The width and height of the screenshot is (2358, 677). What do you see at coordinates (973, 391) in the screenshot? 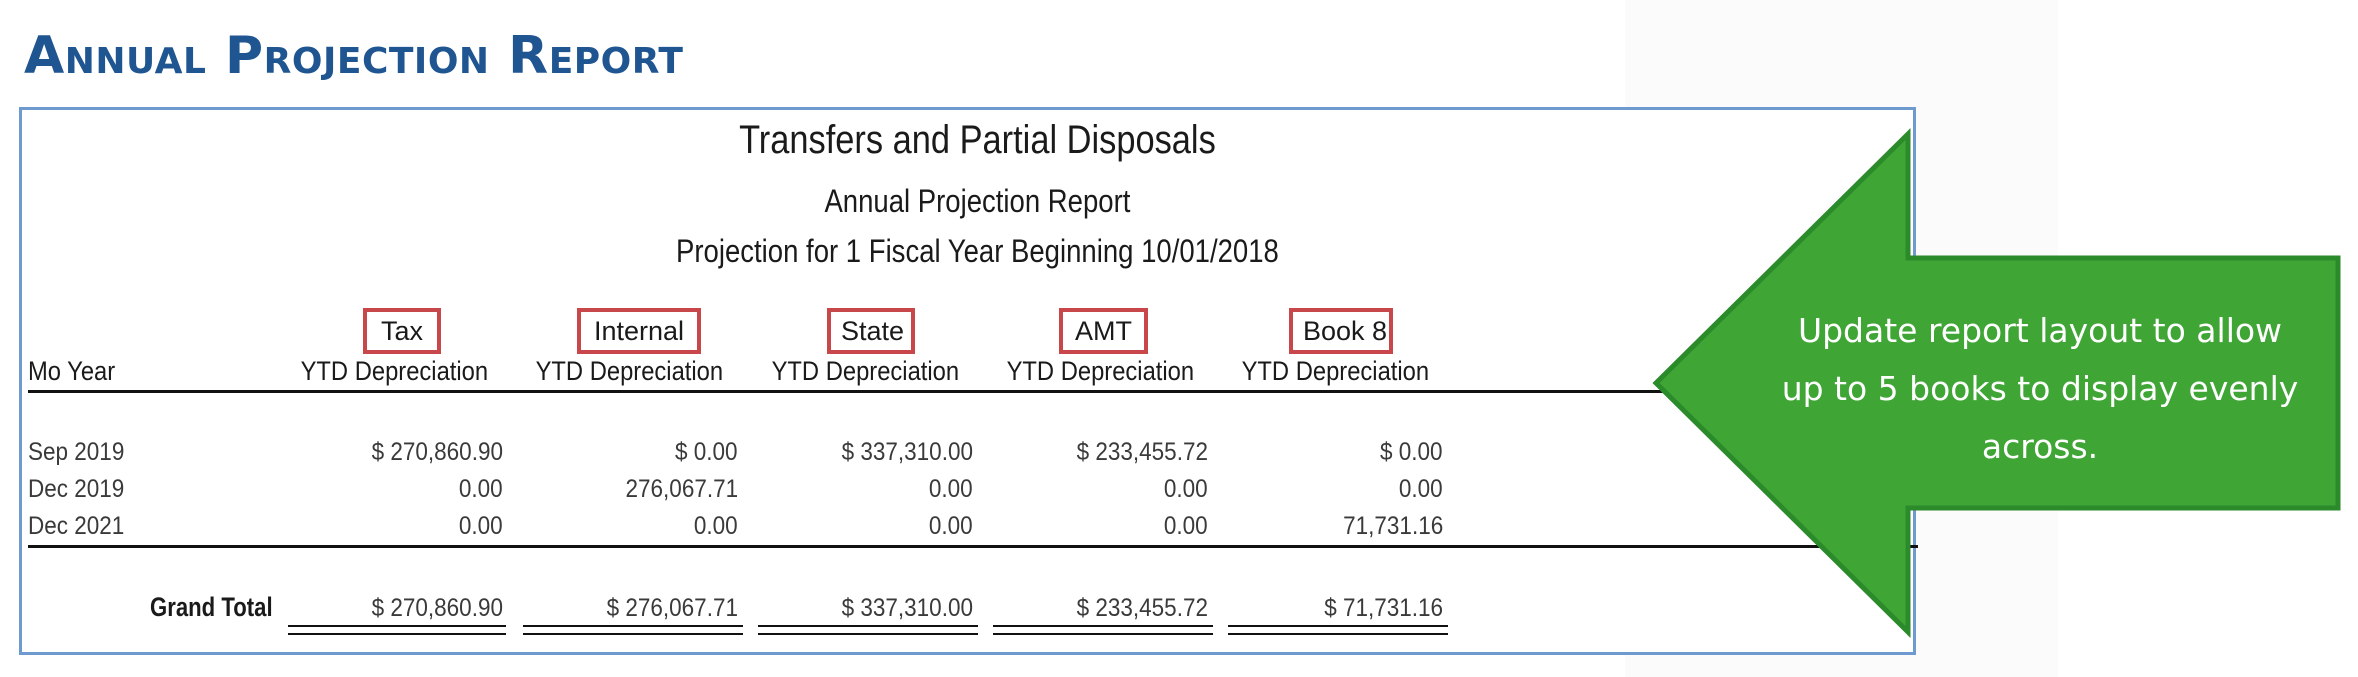
I see `header-rule` at bounding box center [973, 391].